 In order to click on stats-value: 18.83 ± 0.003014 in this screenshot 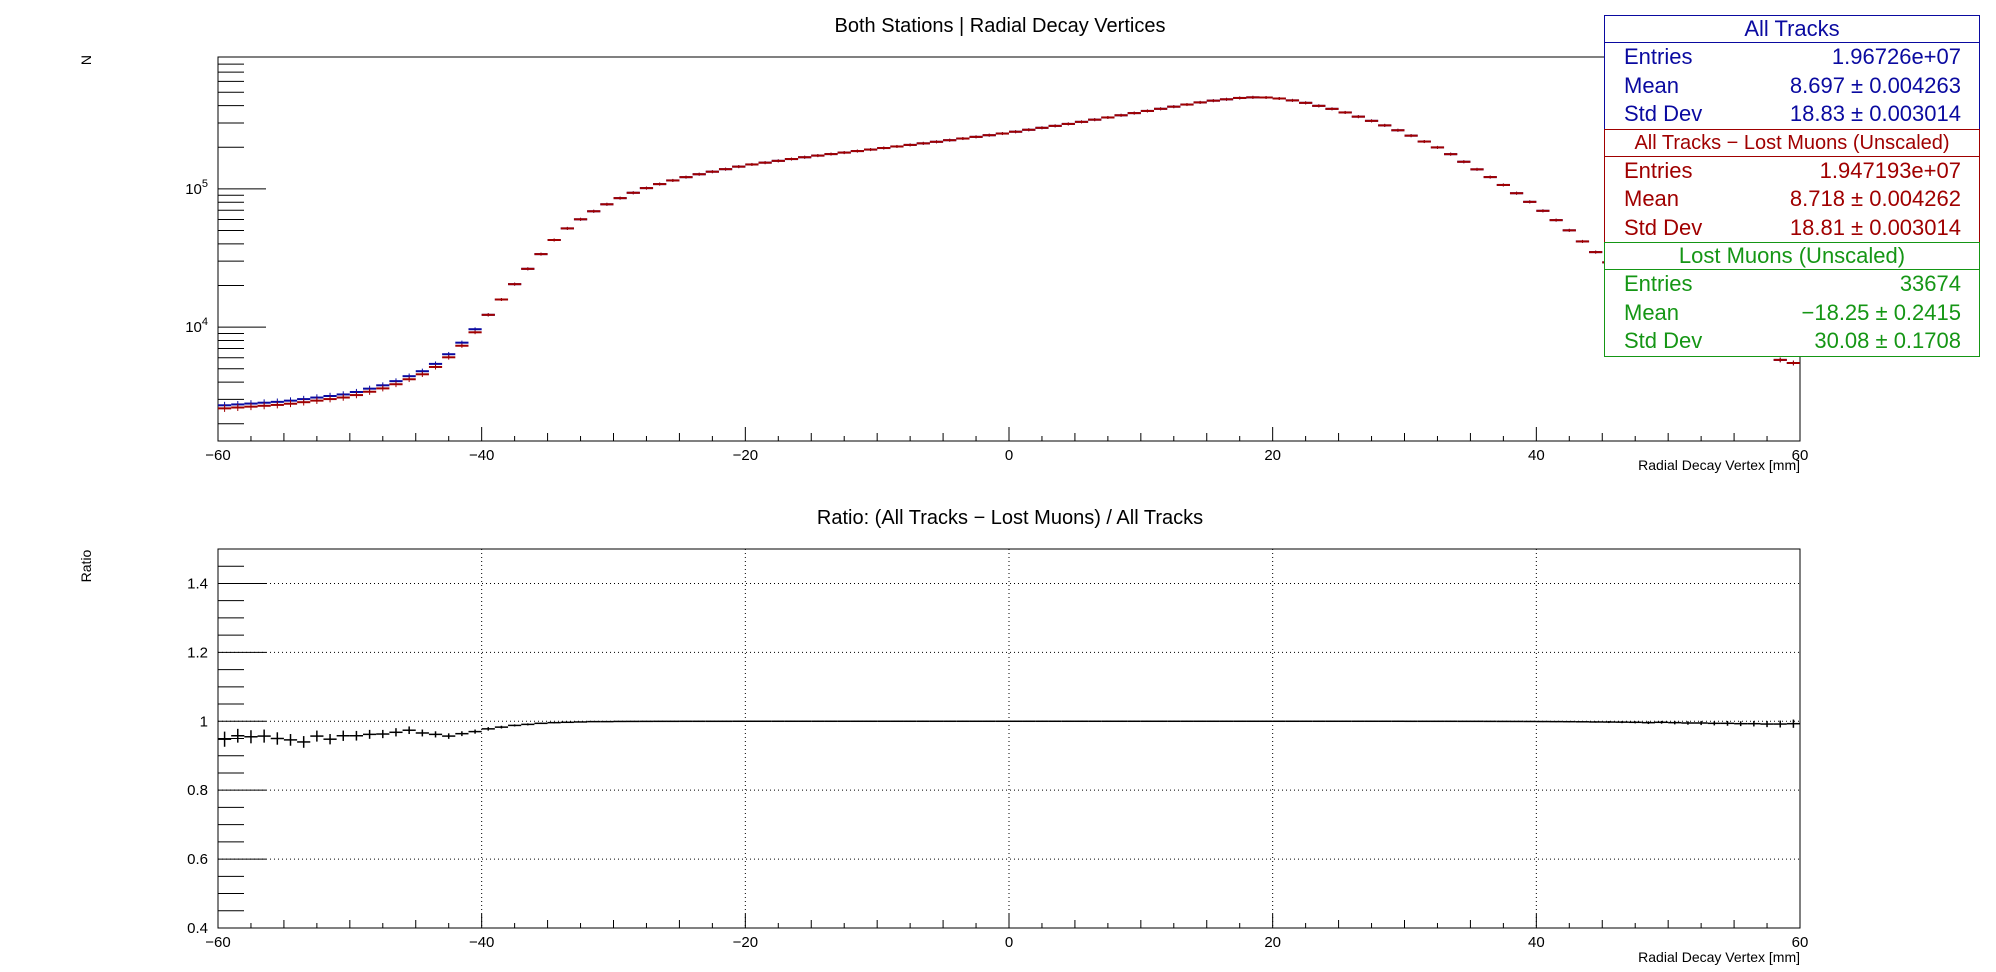, I will do `click(1875, 113)`.